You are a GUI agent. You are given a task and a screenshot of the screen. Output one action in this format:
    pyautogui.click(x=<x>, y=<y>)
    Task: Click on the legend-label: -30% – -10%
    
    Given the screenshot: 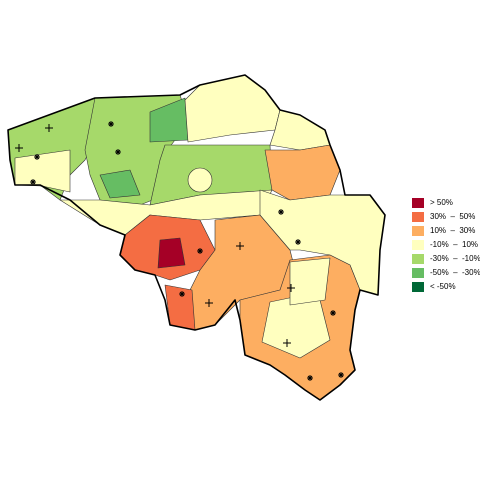 What is the action you would take?
    pyautogui.click(x=455, y=258)
    